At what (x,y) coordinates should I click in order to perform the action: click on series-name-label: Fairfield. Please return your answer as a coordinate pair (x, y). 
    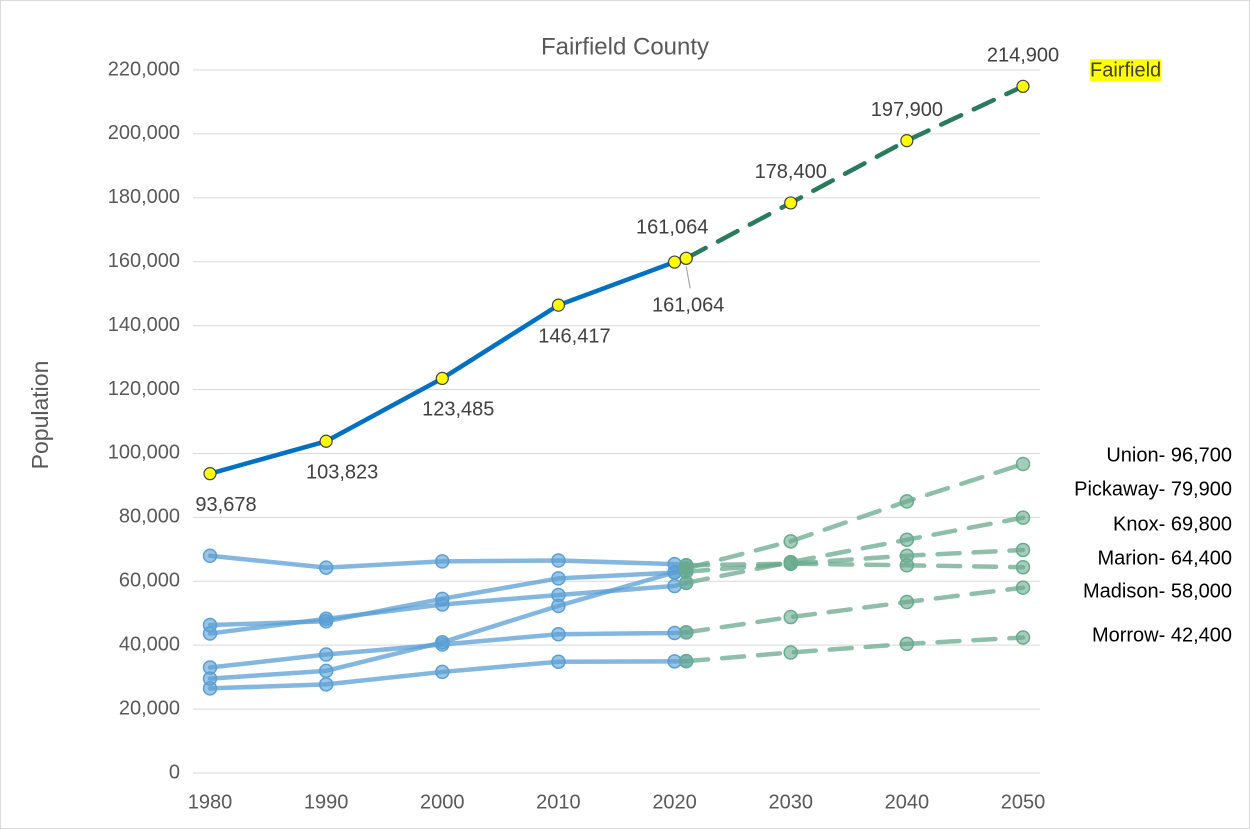
    Looking at the image, I should click on (1125, 70).